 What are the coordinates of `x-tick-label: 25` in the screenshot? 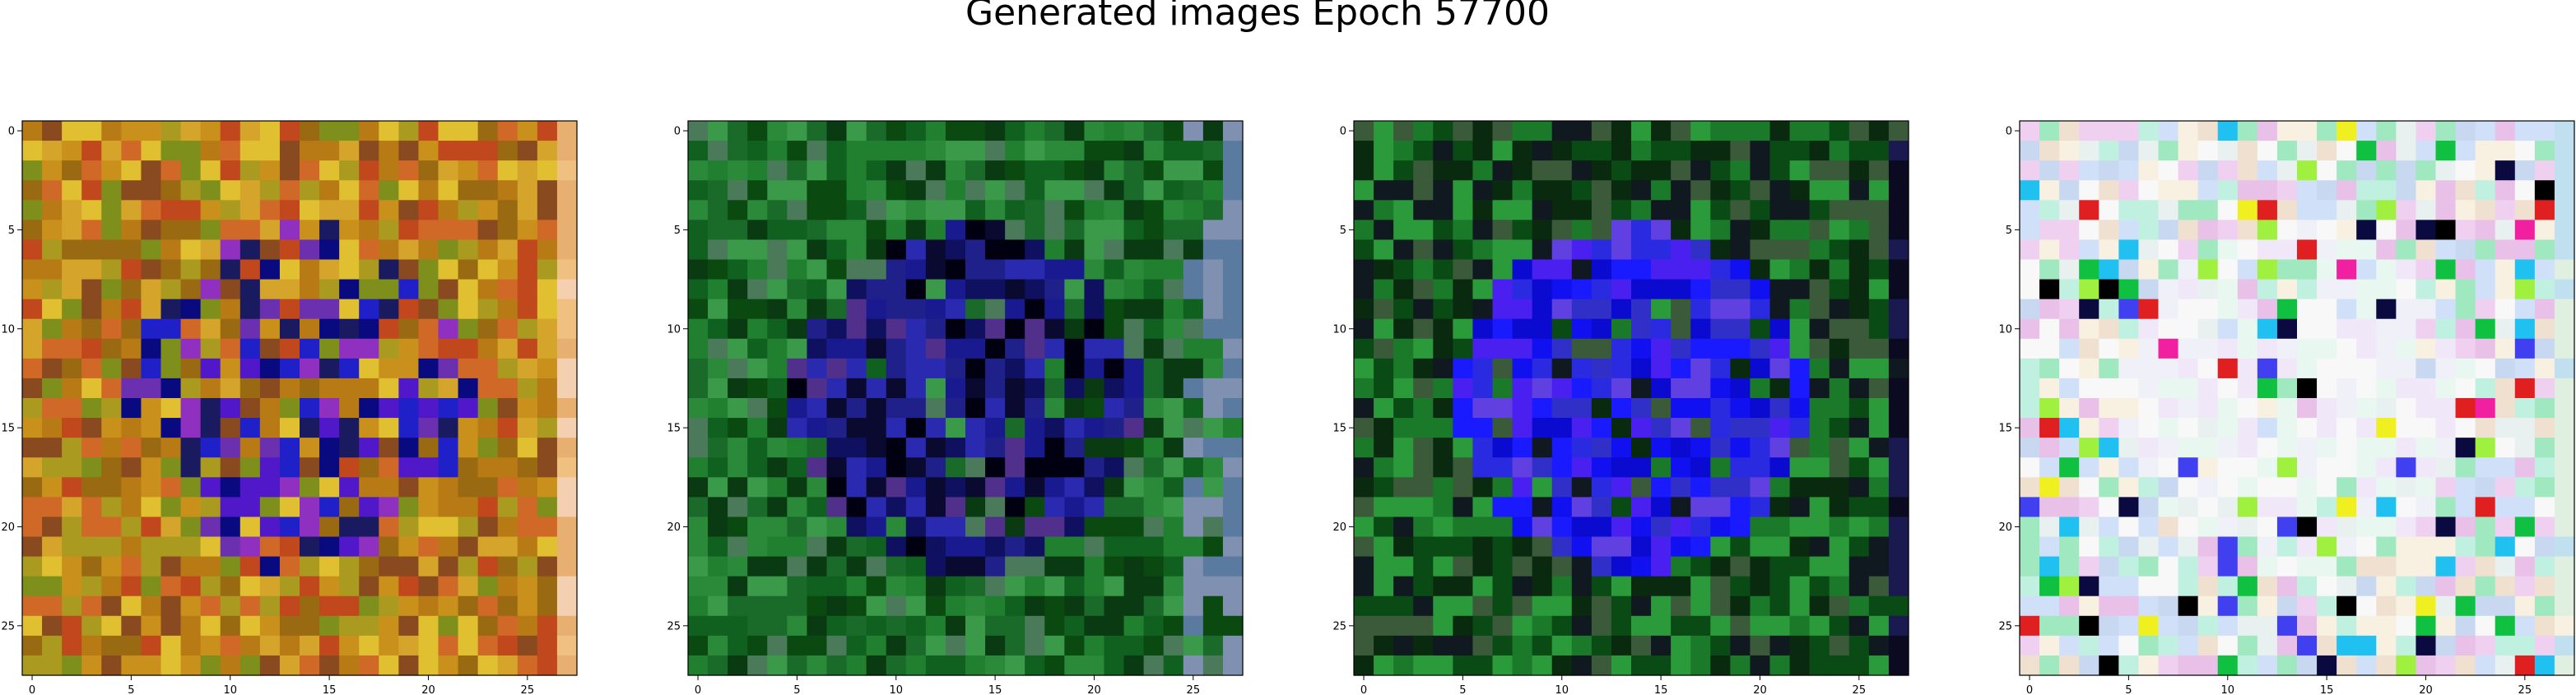 It's located at (528, 689).